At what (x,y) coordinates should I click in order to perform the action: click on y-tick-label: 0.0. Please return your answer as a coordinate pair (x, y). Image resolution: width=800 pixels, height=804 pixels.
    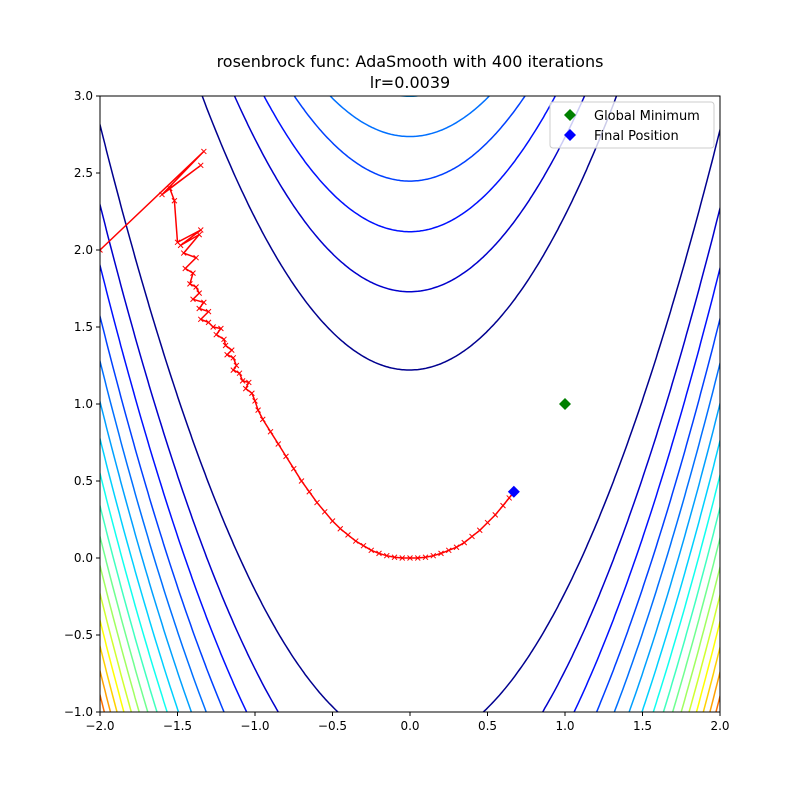
    Looking at the image, I should click on (83, 558).